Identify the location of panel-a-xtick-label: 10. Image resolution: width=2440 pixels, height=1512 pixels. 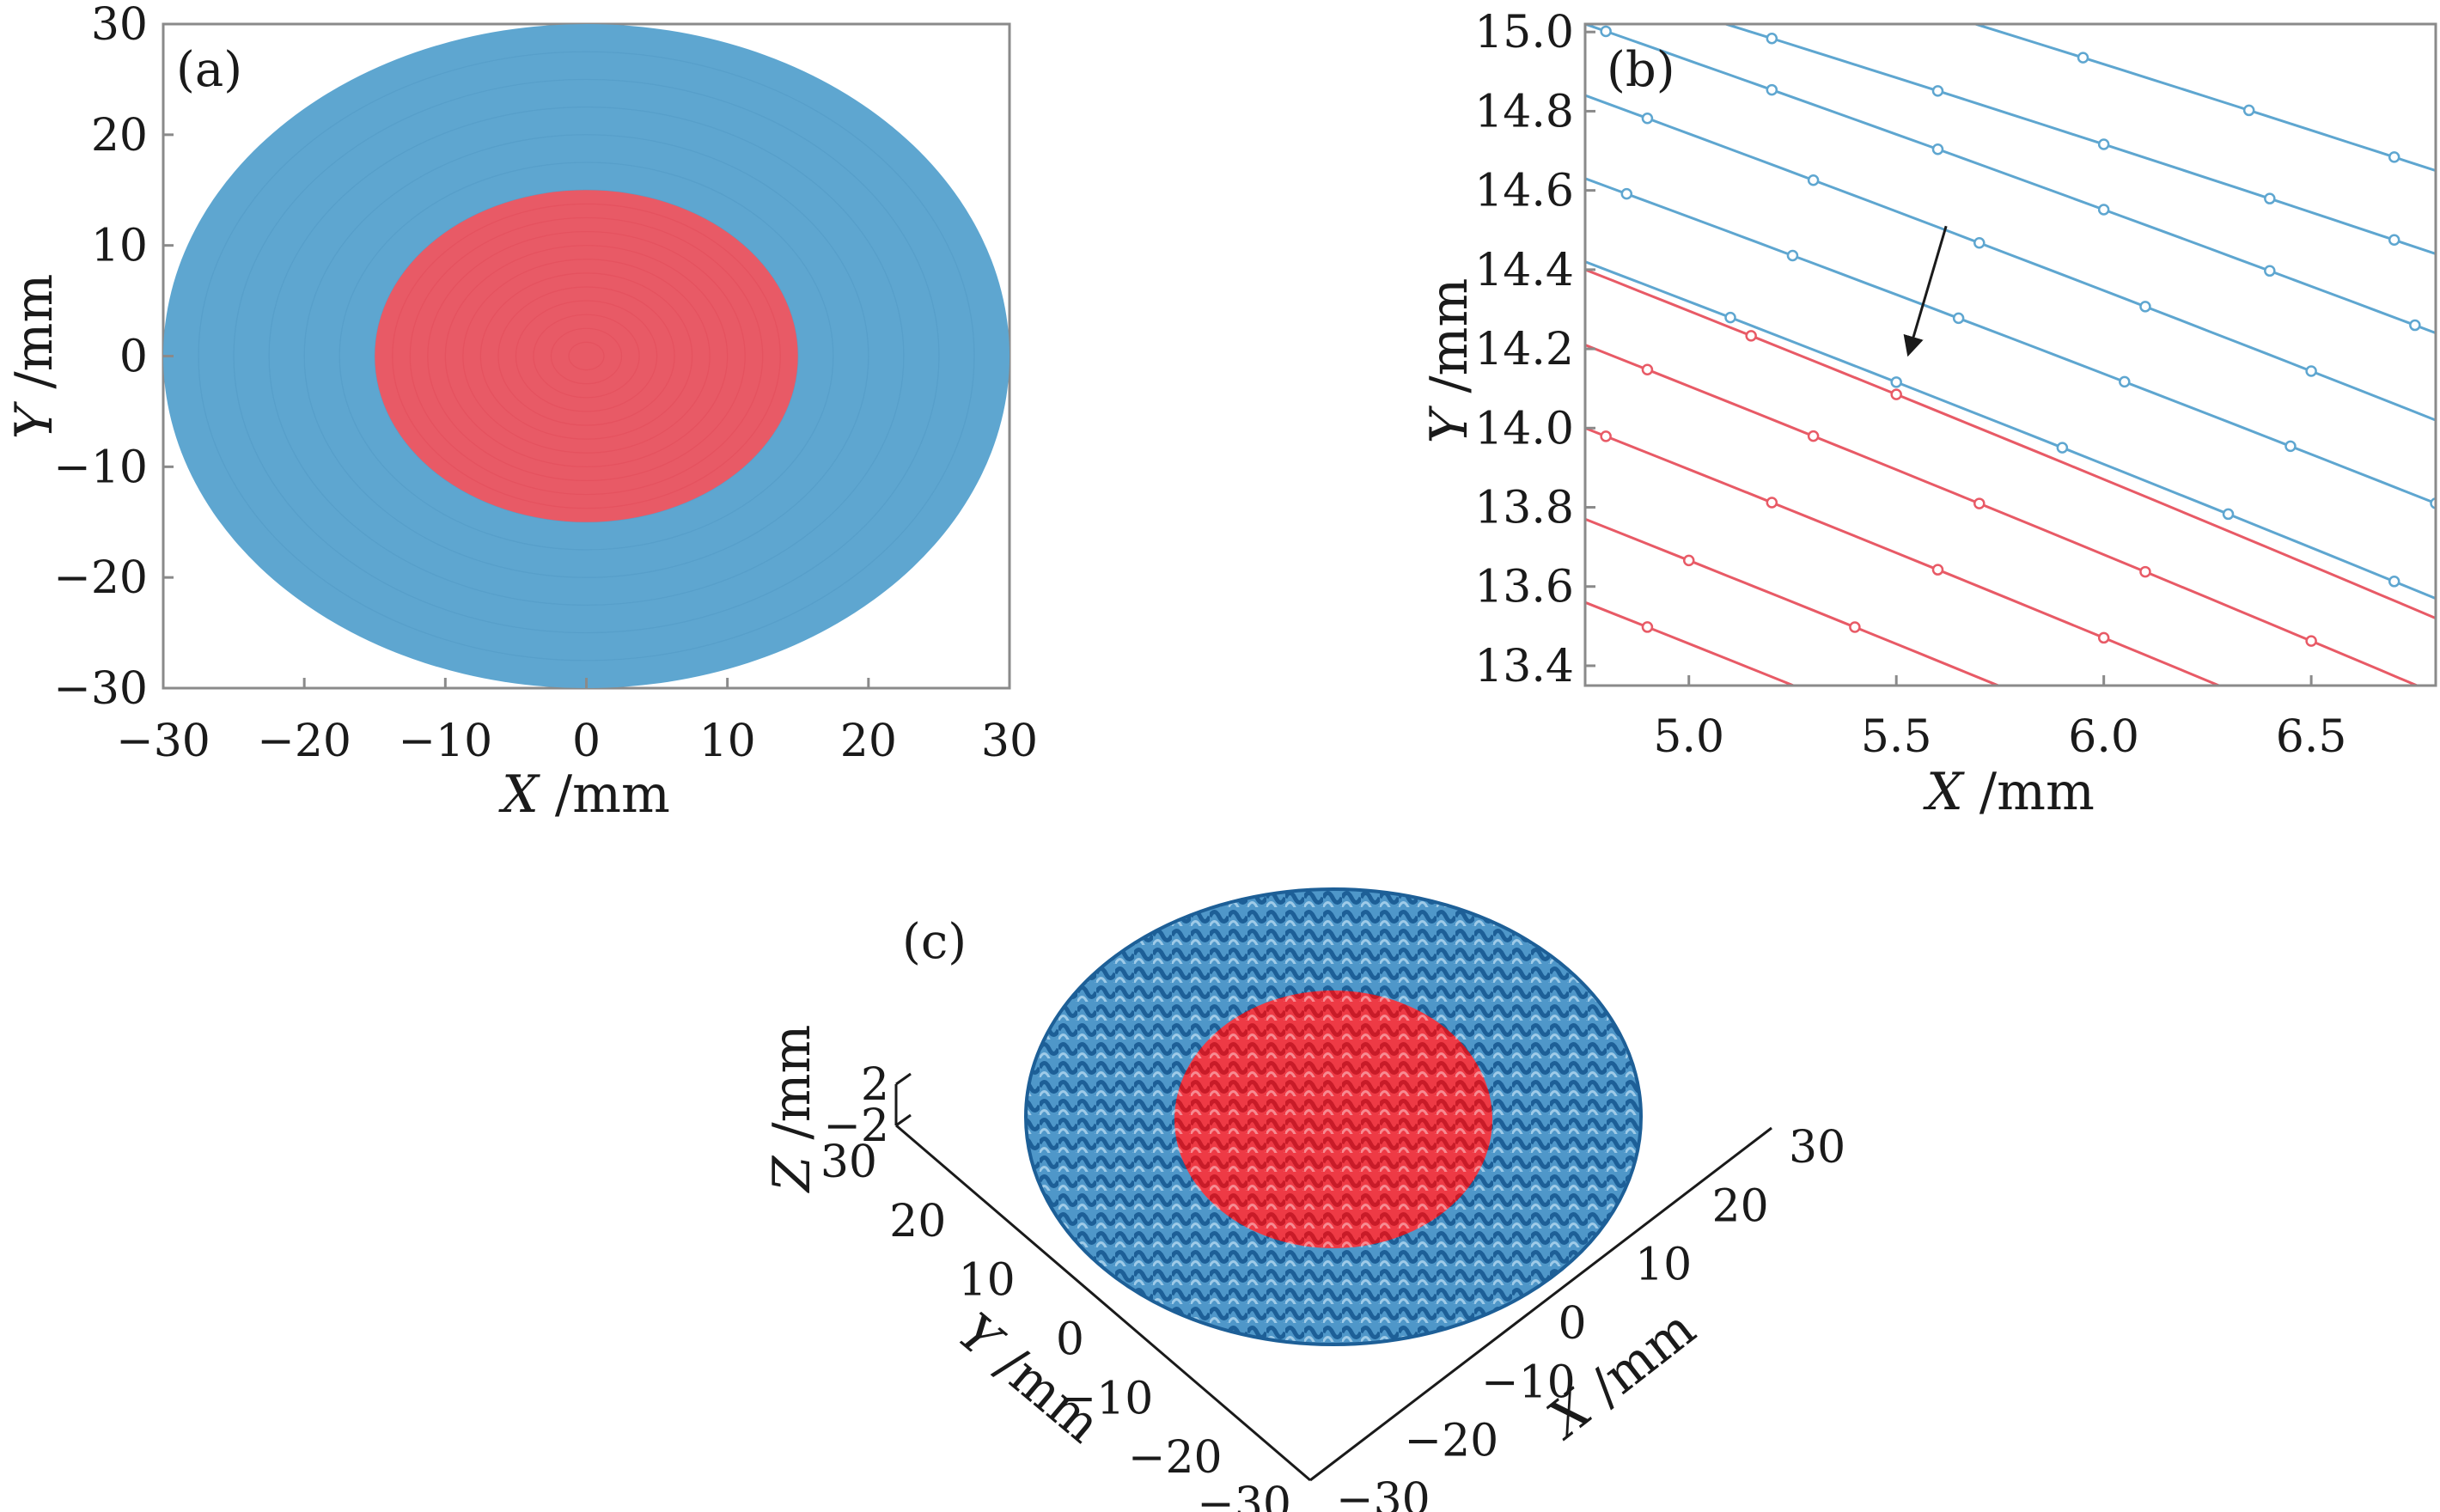
(727, 741).